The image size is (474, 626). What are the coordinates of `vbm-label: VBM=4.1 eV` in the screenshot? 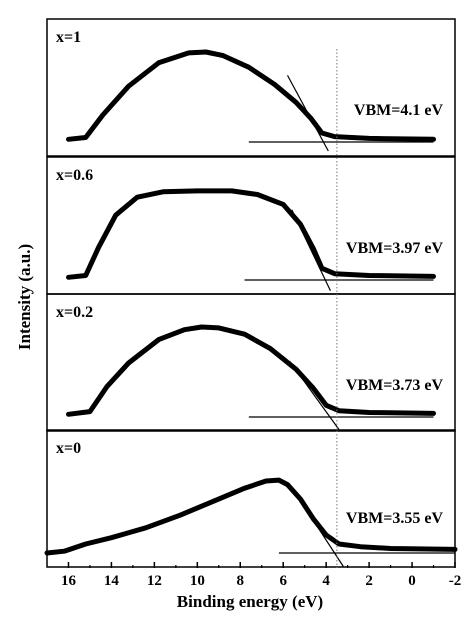 It's located at (399, 110).